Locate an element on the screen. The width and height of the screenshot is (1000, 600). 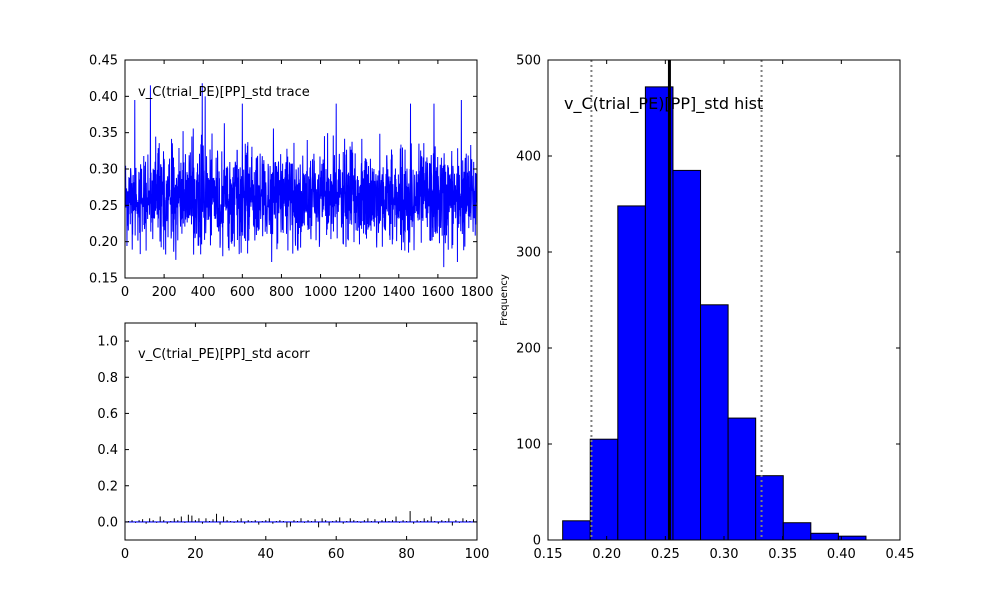
acorr-title: v_C(trial_PE)[PP]_std acorr is located at coordinates (224, 354).